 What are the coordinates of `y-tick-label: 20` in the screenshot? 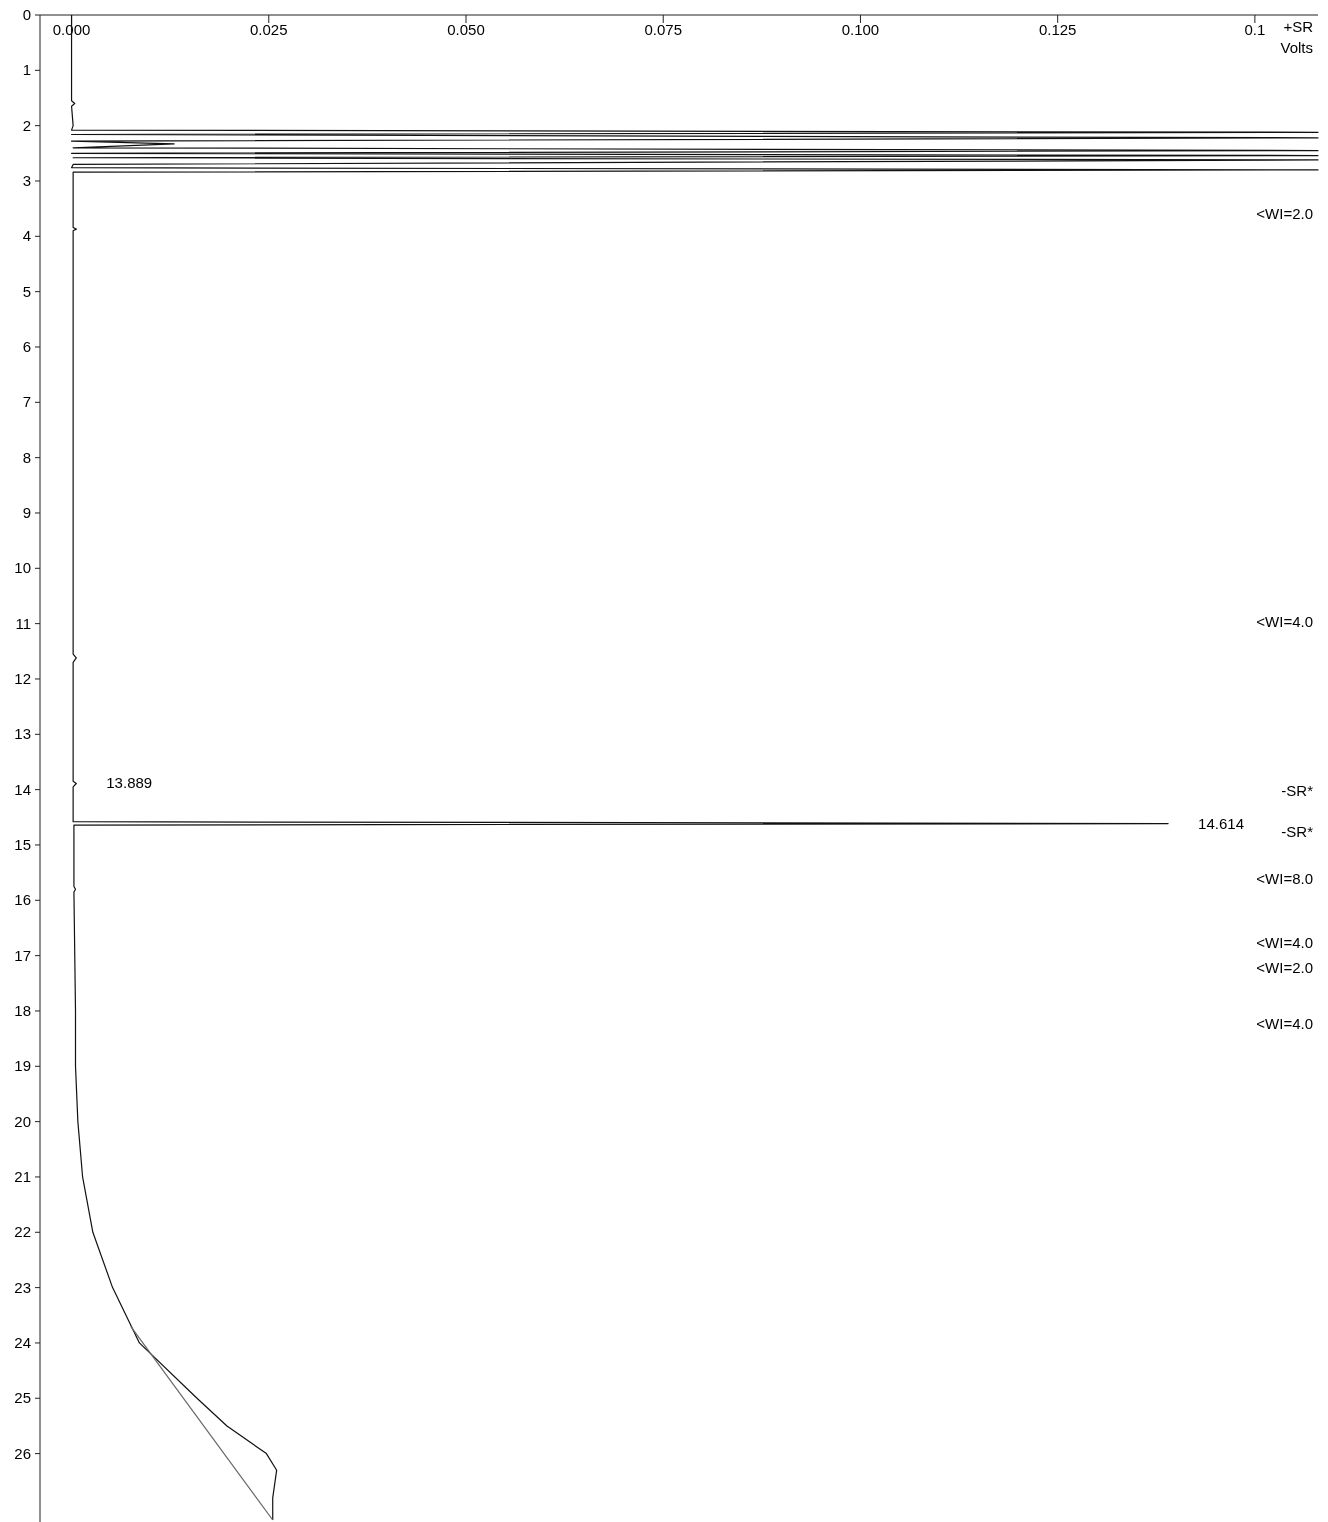 It's located at (22, 1121).